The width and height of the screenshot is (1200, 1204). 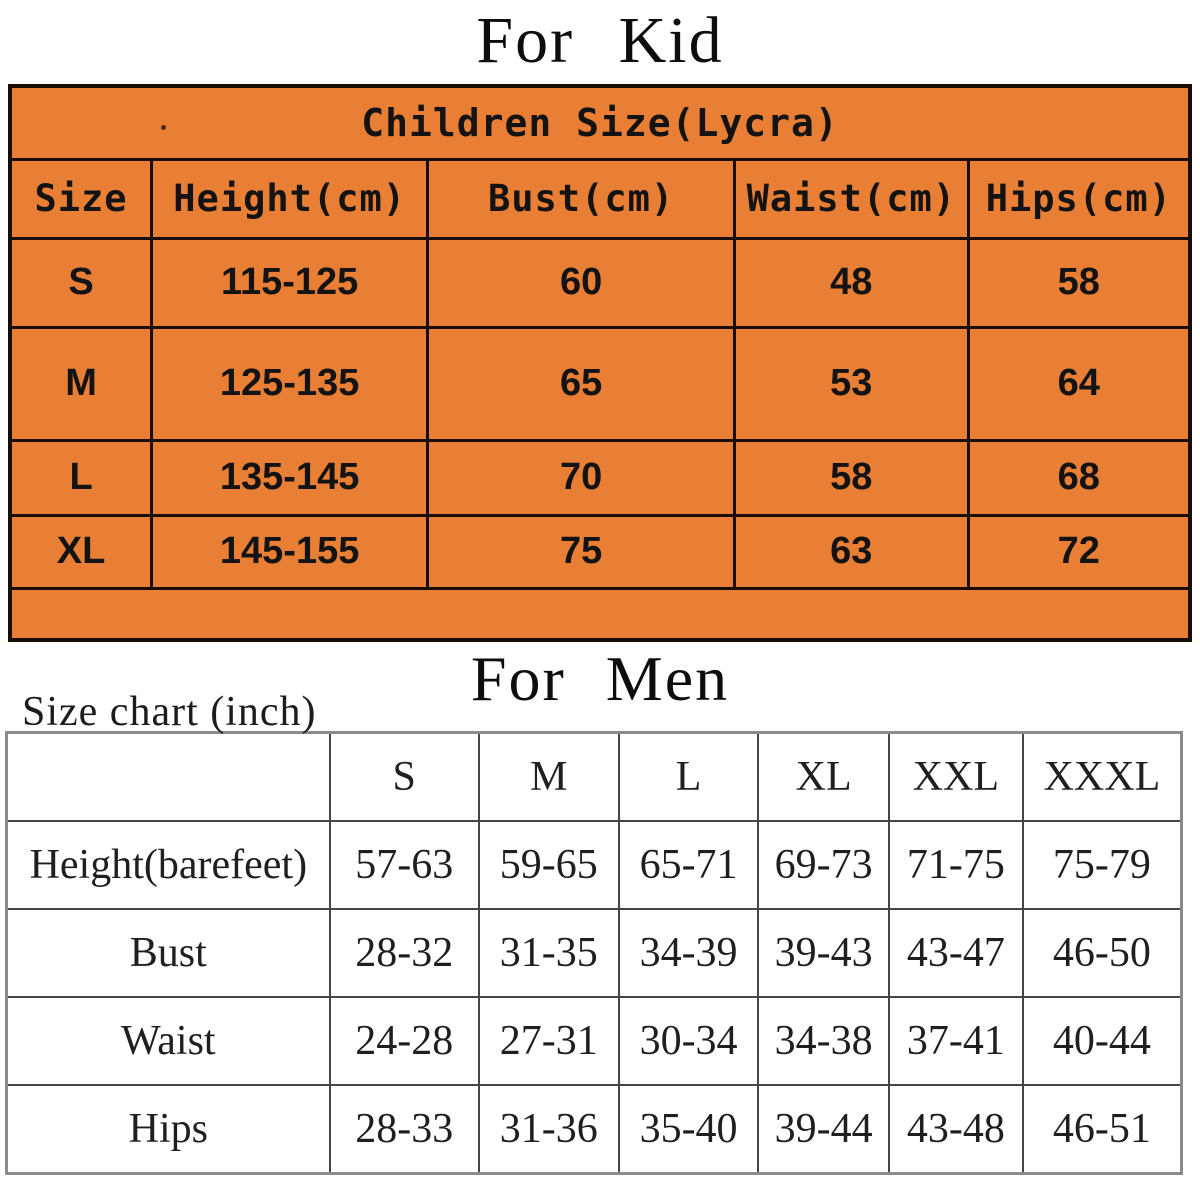 I want to click on men-cell-s: 28-33, so click(x=404, y=1129).